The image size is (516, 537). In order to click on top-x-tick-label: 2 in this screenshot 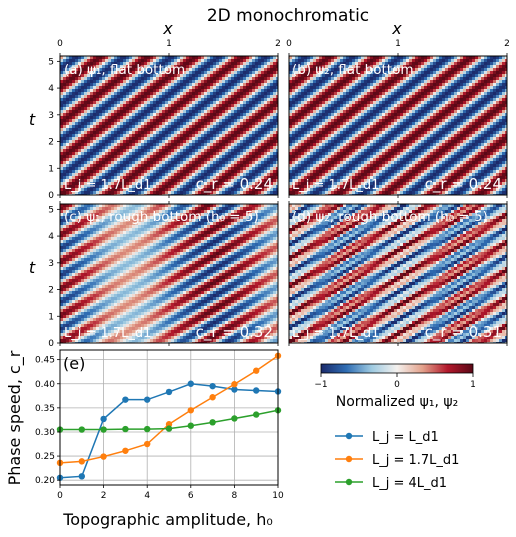, I will do `click(278, 44)`.